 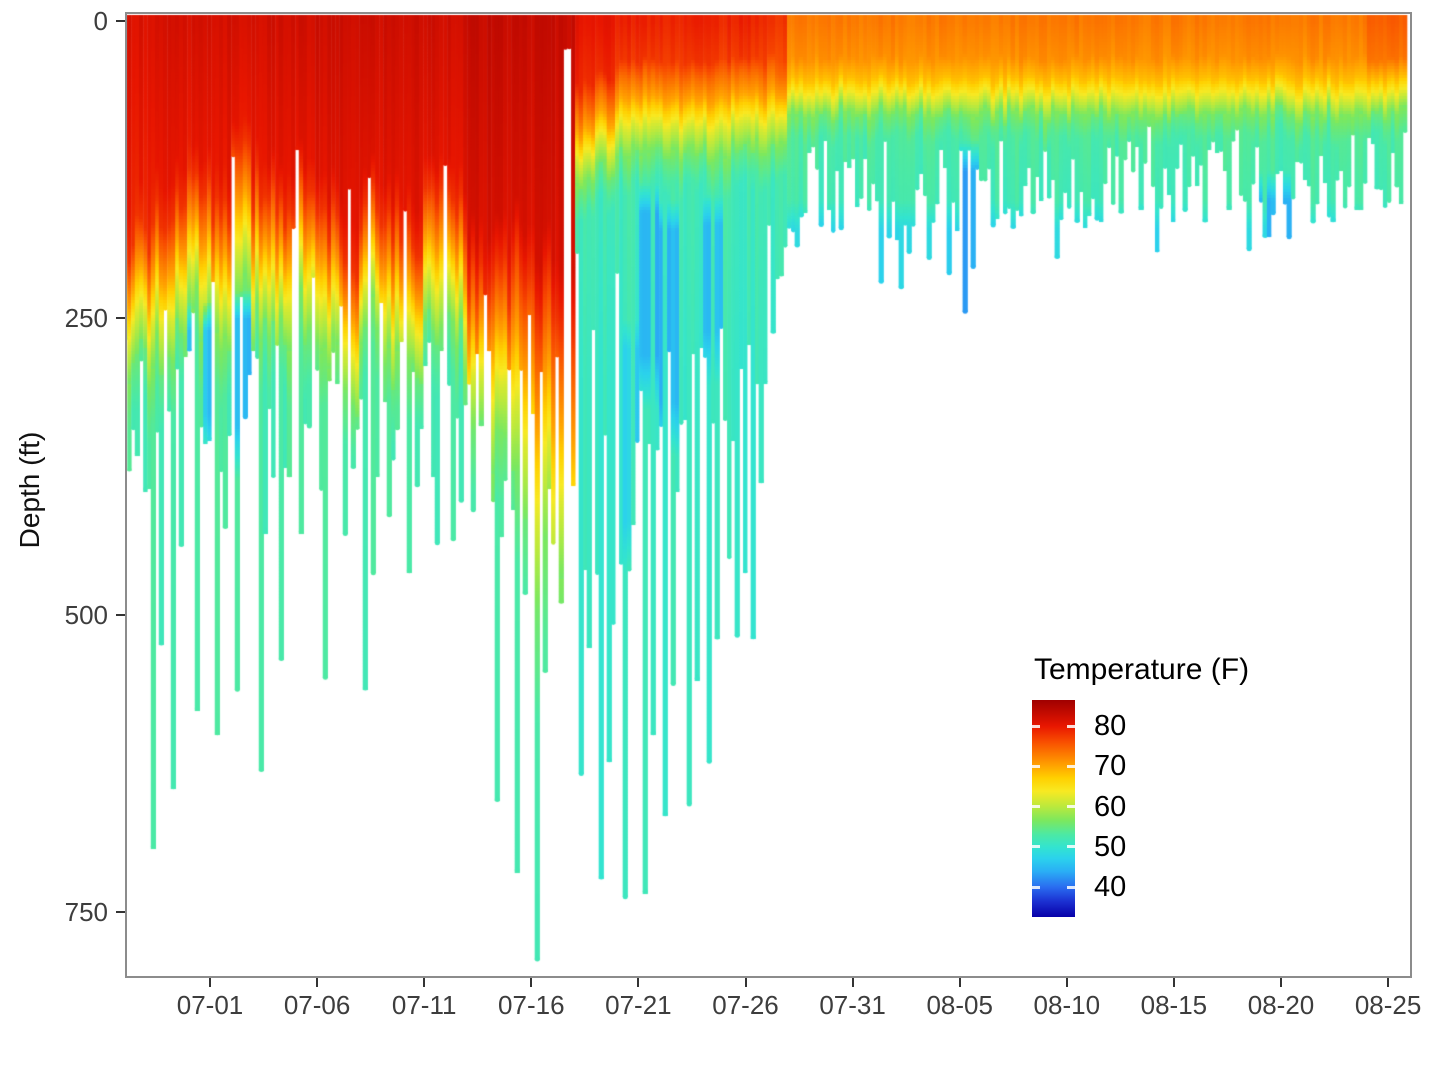 What do you see at coordinates (1142, 669) in the screenshot?
I see `legend-title: Temperature (F)` at bounding box center [1142, 669].